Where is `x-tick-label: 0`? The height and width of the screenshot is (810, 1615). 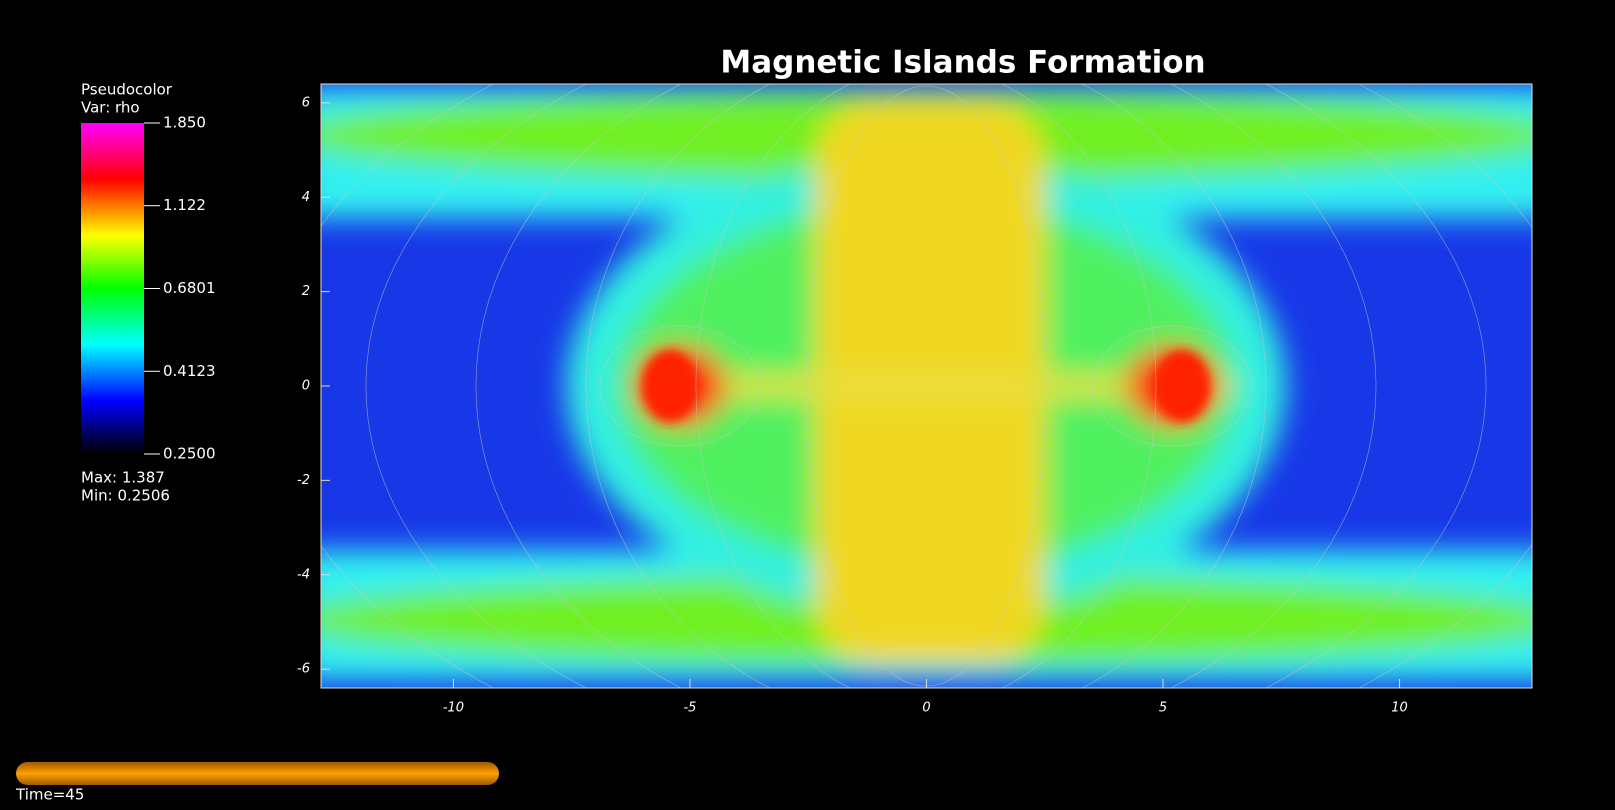 x-tick-label: 0 is located at coordinates (926, 708).